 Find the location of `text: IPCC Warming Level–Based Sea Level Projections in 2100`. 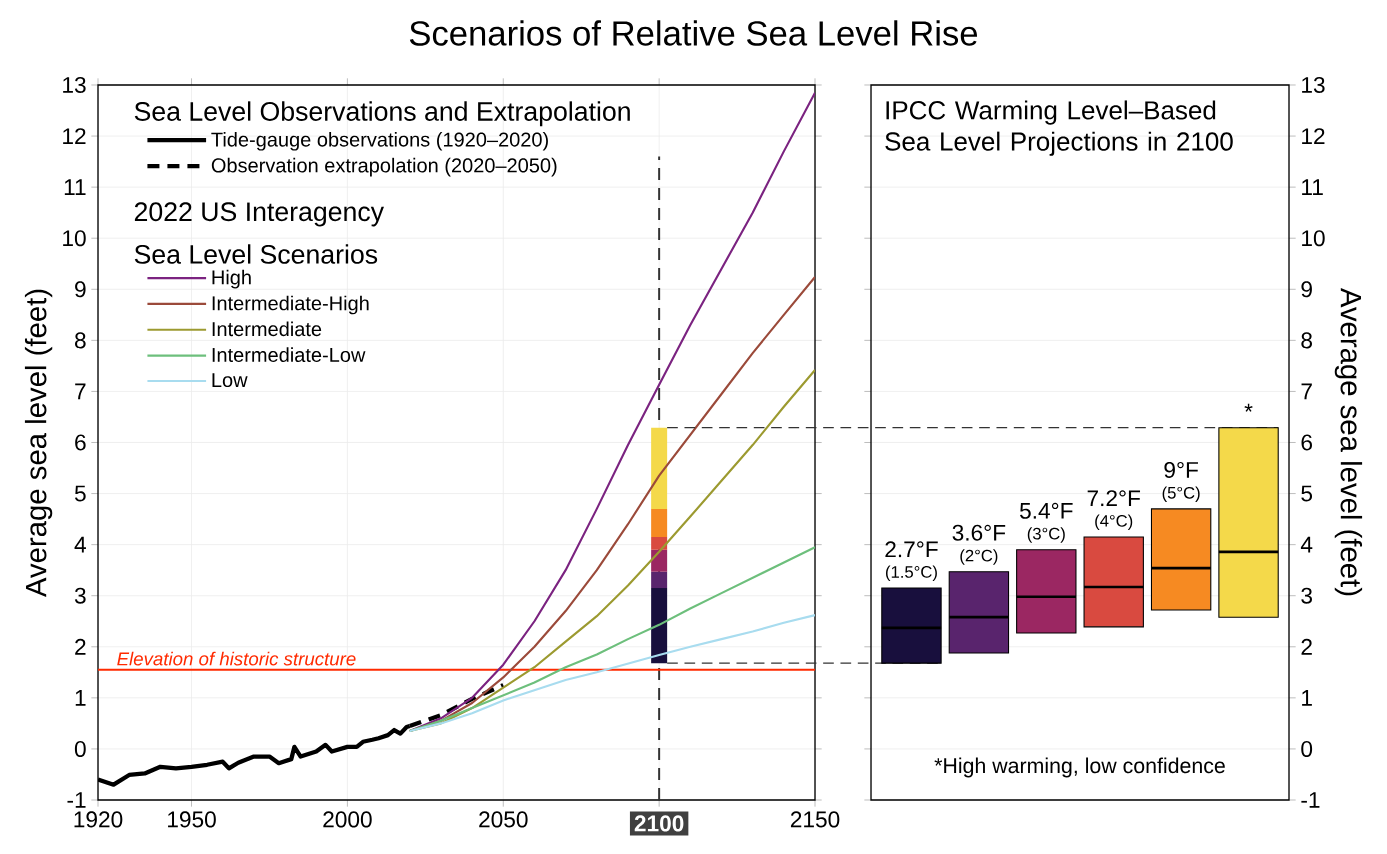

text: IPCC Warming Level–Based Sea Level Projections in 2100 is located at coordinates (1059, 128).